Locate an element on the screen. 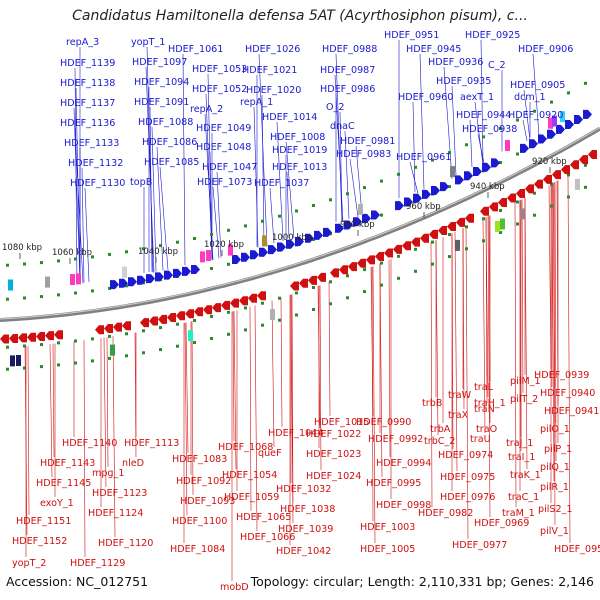 The image size is (600, 600). gene-label-reverse: traW is located at coordinates (460, 395).